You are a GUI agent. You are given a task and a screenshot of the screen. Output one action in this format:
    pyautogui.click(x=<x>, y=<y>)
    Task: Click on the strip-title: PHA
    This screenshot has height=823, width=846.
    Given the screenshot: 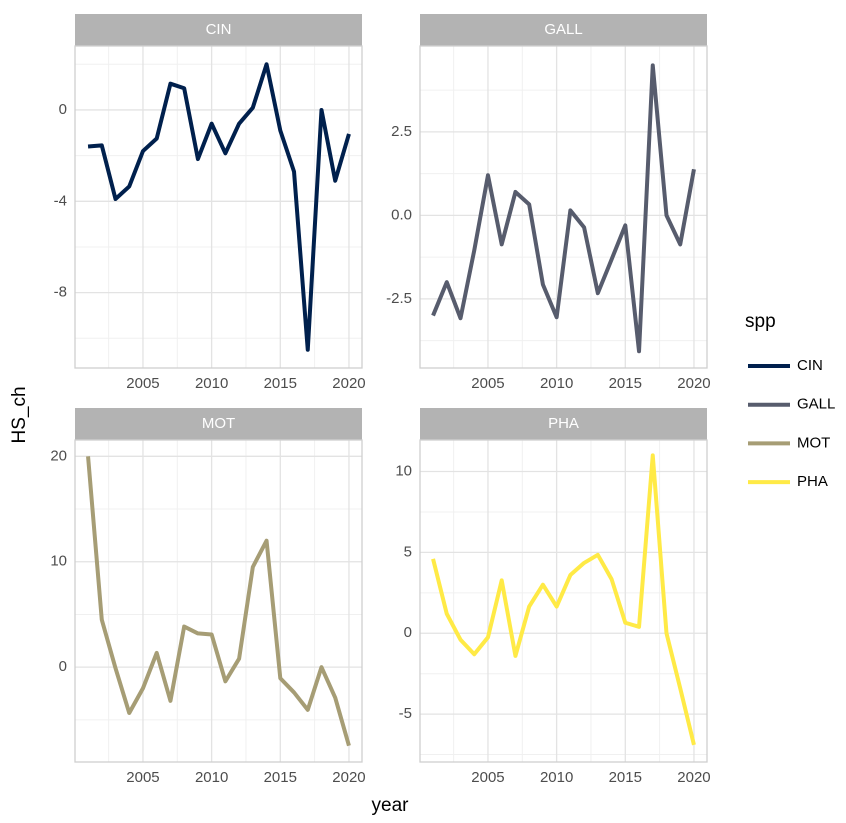 What is the action you would take?
    pyautogui.click(x=563, y=423)
    